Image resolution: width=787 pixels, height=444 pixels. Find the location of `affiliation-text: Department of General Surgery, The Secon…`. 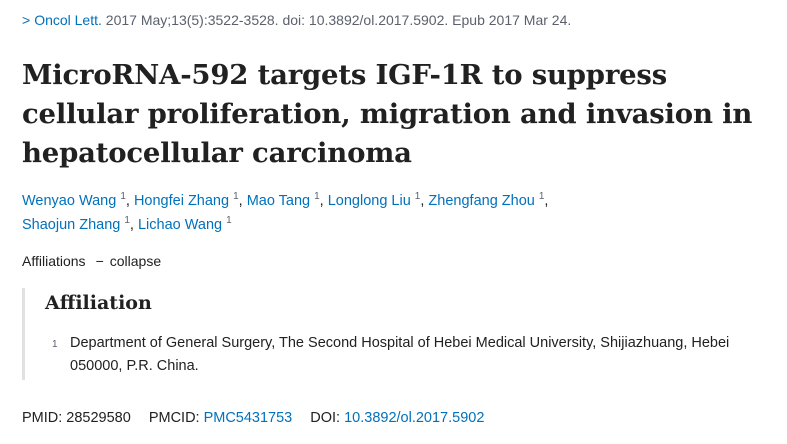

affiliation-text: Department of General Surgery, The Secon… is located at coordinates (400, 354).